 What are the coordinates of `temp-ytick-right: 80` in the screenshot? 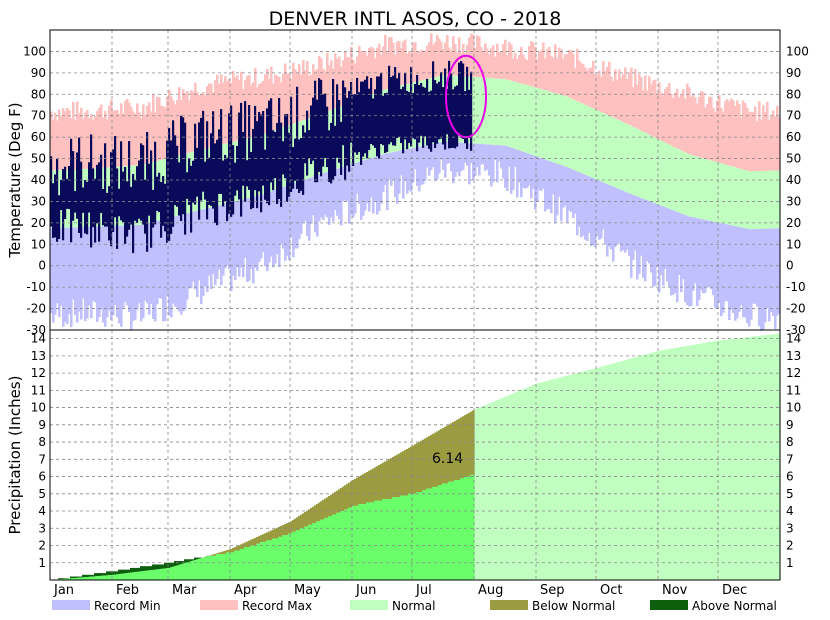 It's located at (793, 94).